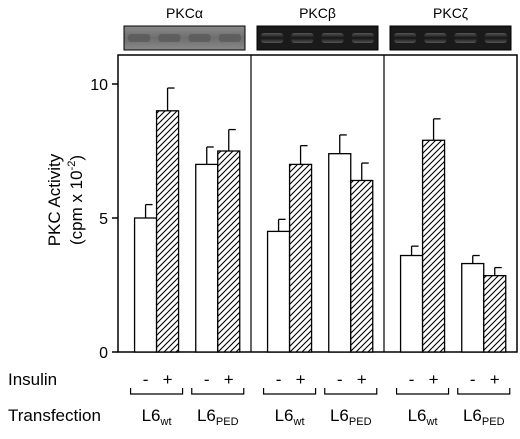 The height and width of the screenshot is (439, 520). Describe the element at coordinates (450, 13) in the screenshot. I see `panel-title: PKCζ` at that location.